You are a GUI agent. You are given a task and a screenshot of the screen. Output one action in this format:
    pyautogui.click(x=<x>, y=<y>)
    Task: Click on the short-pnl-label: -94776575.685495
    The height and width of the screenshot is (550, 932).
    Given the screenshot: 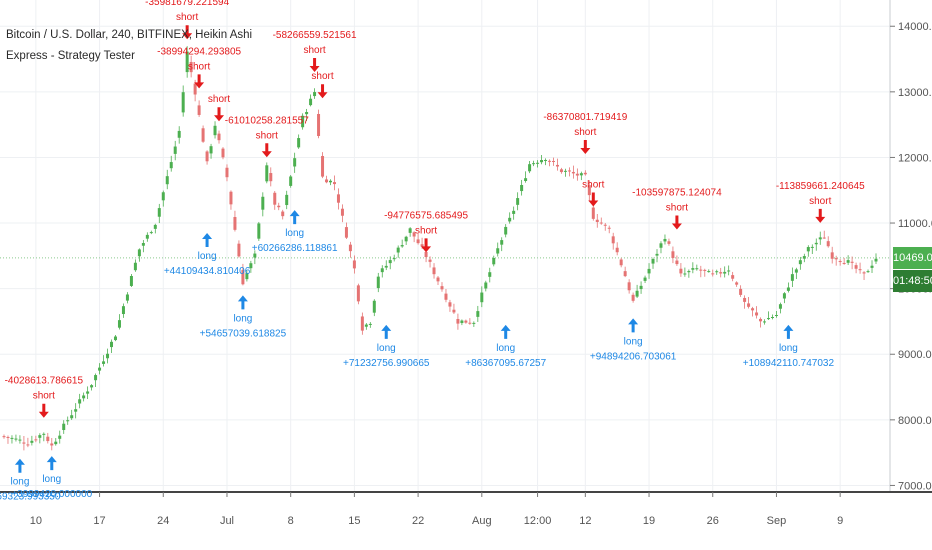 What is the action you would take?
    pyautogui.click(x=426, y=215)
    